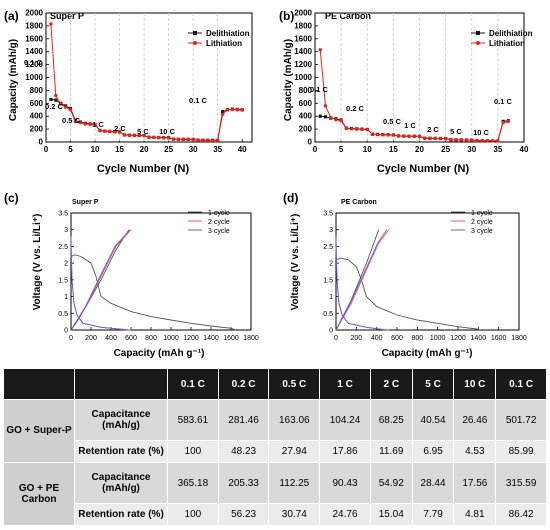  Describe the element at coordinates (121, 384) in the screenshot. I see `row-label-header` at that location.